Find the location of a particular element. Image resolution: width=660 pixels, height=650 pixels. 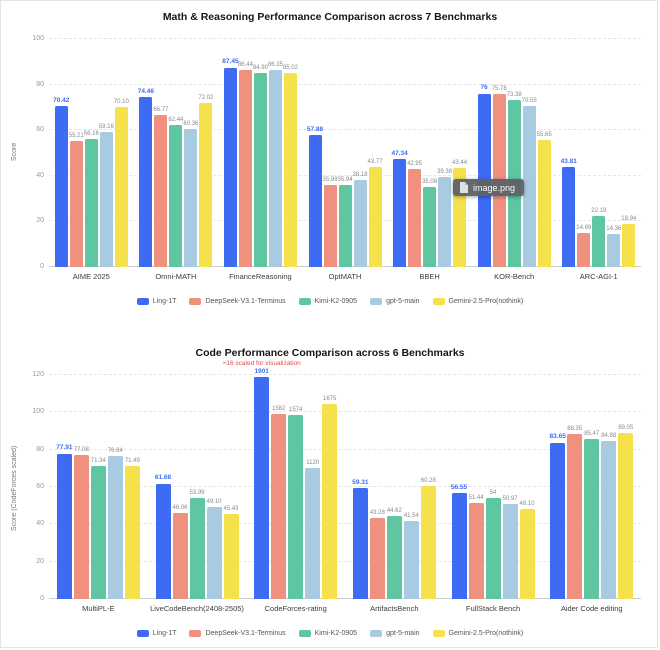

legend-label: gpt-5-main is located at coordinates (403, 633).